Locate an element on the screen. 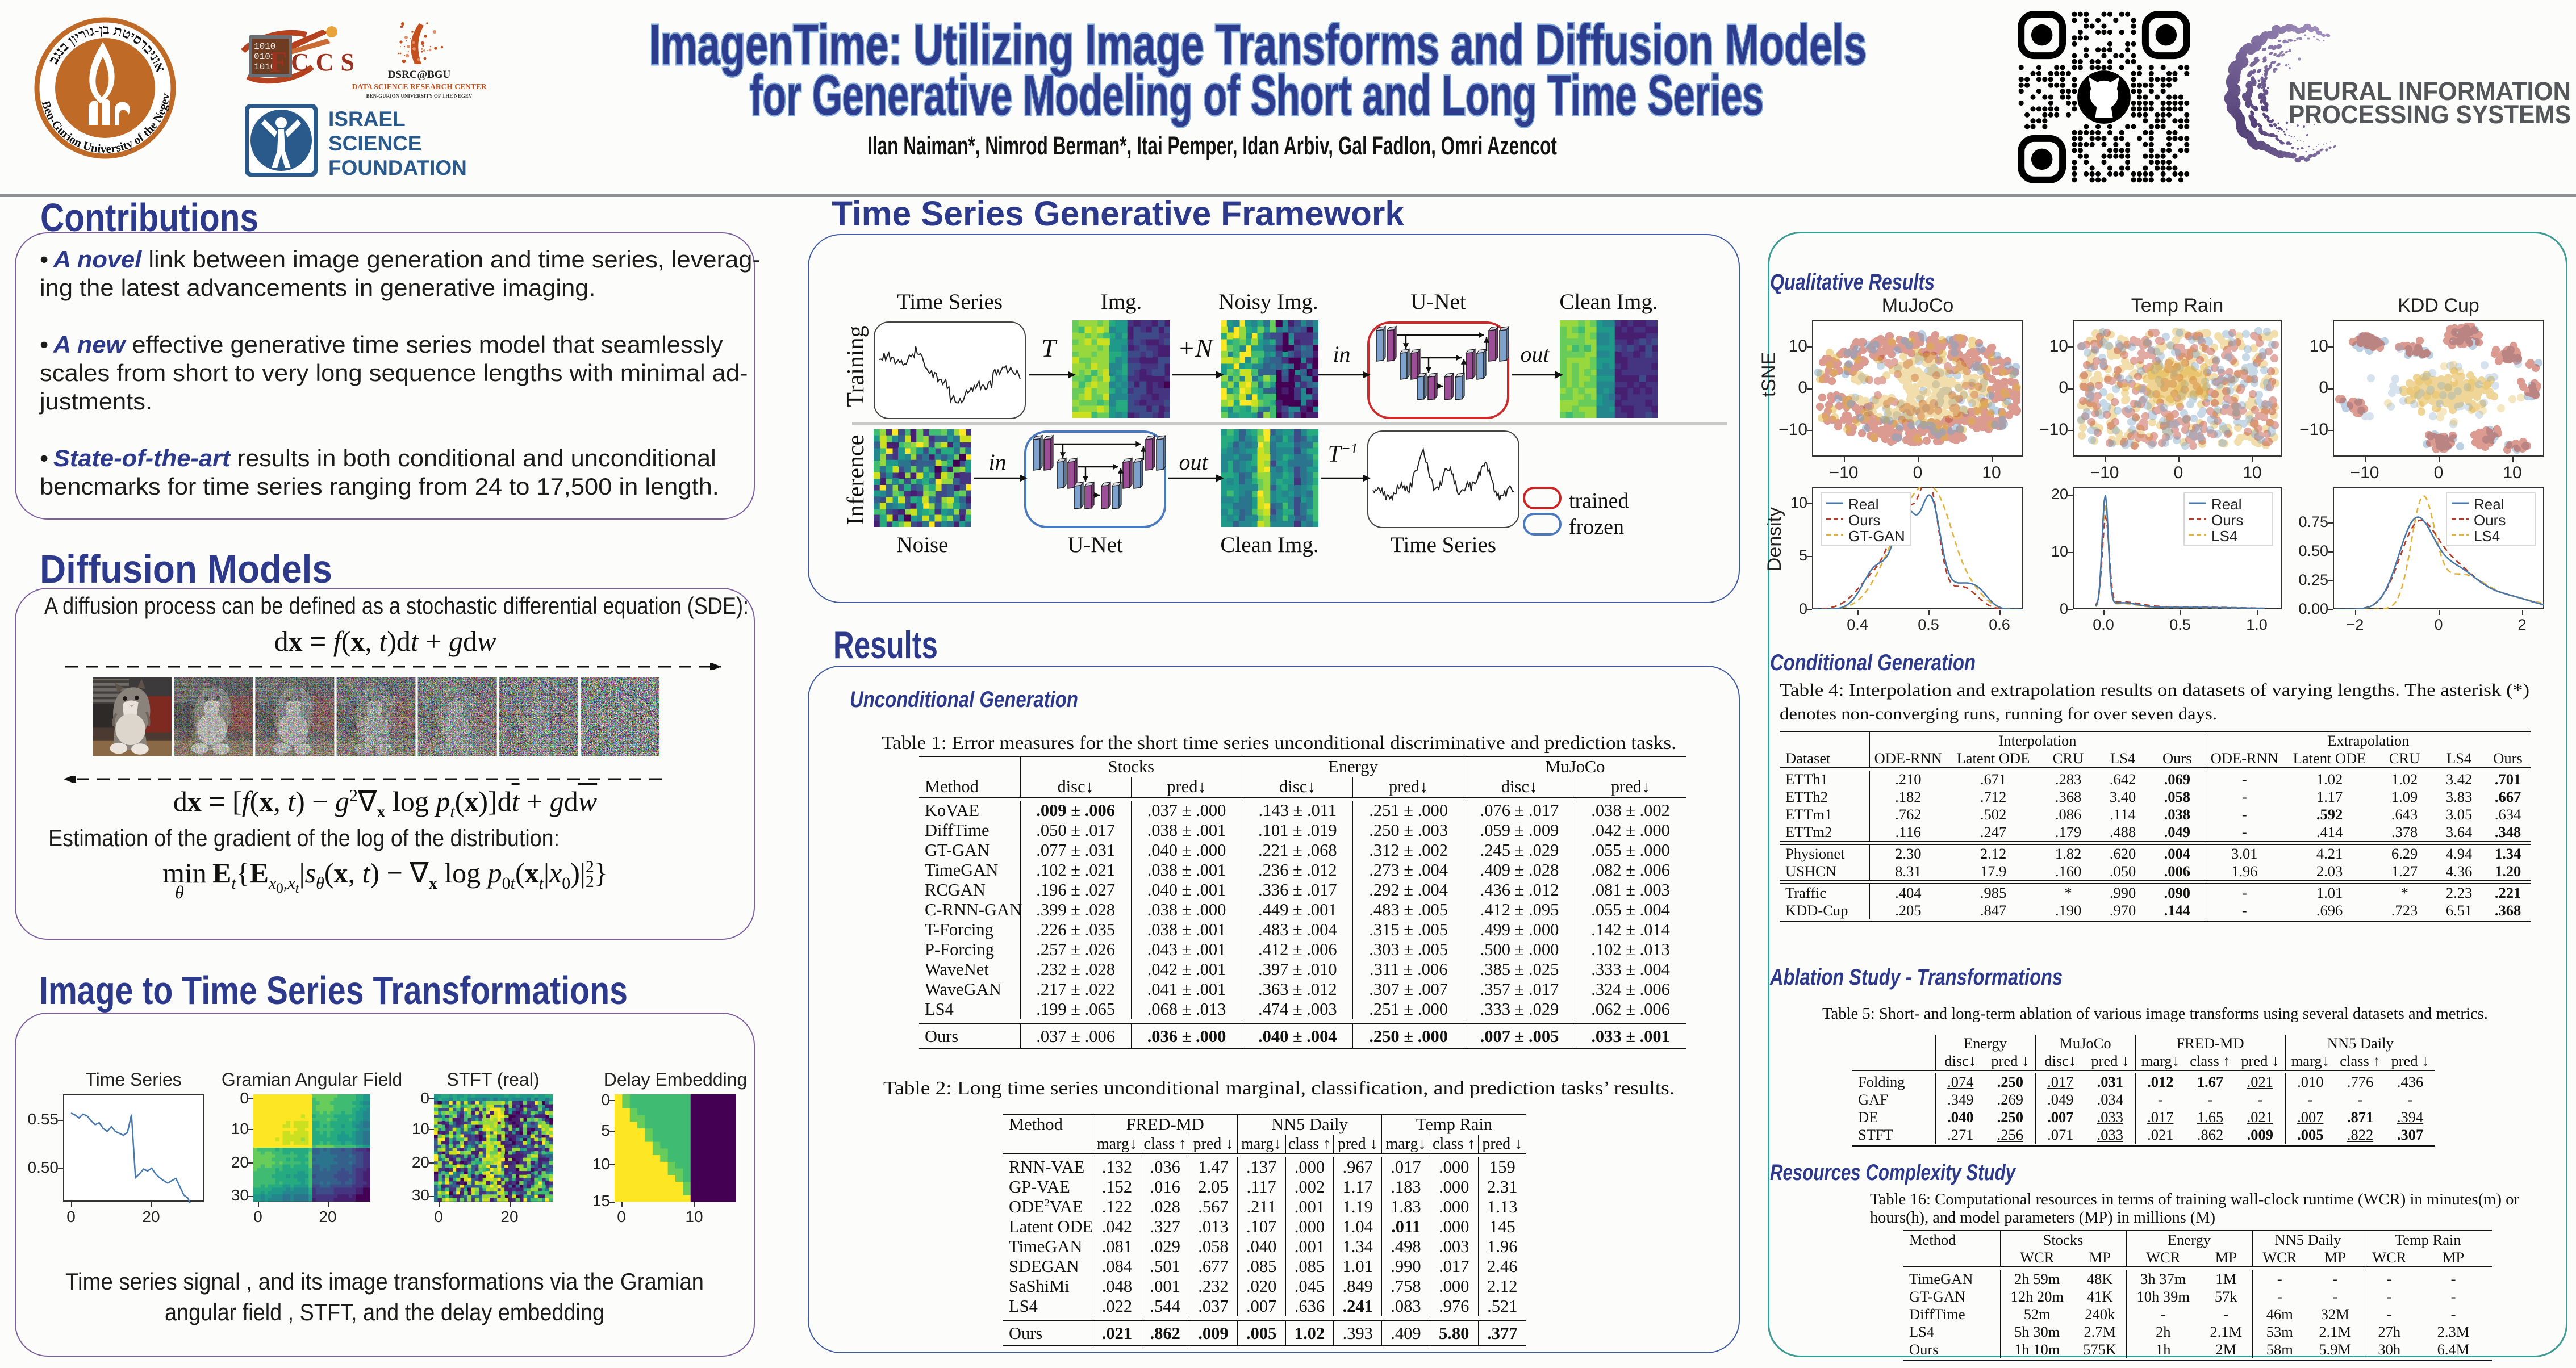 The height and width of the screenshot is (1368, 2576). svg-text: F is located at coordinates (278, 62).